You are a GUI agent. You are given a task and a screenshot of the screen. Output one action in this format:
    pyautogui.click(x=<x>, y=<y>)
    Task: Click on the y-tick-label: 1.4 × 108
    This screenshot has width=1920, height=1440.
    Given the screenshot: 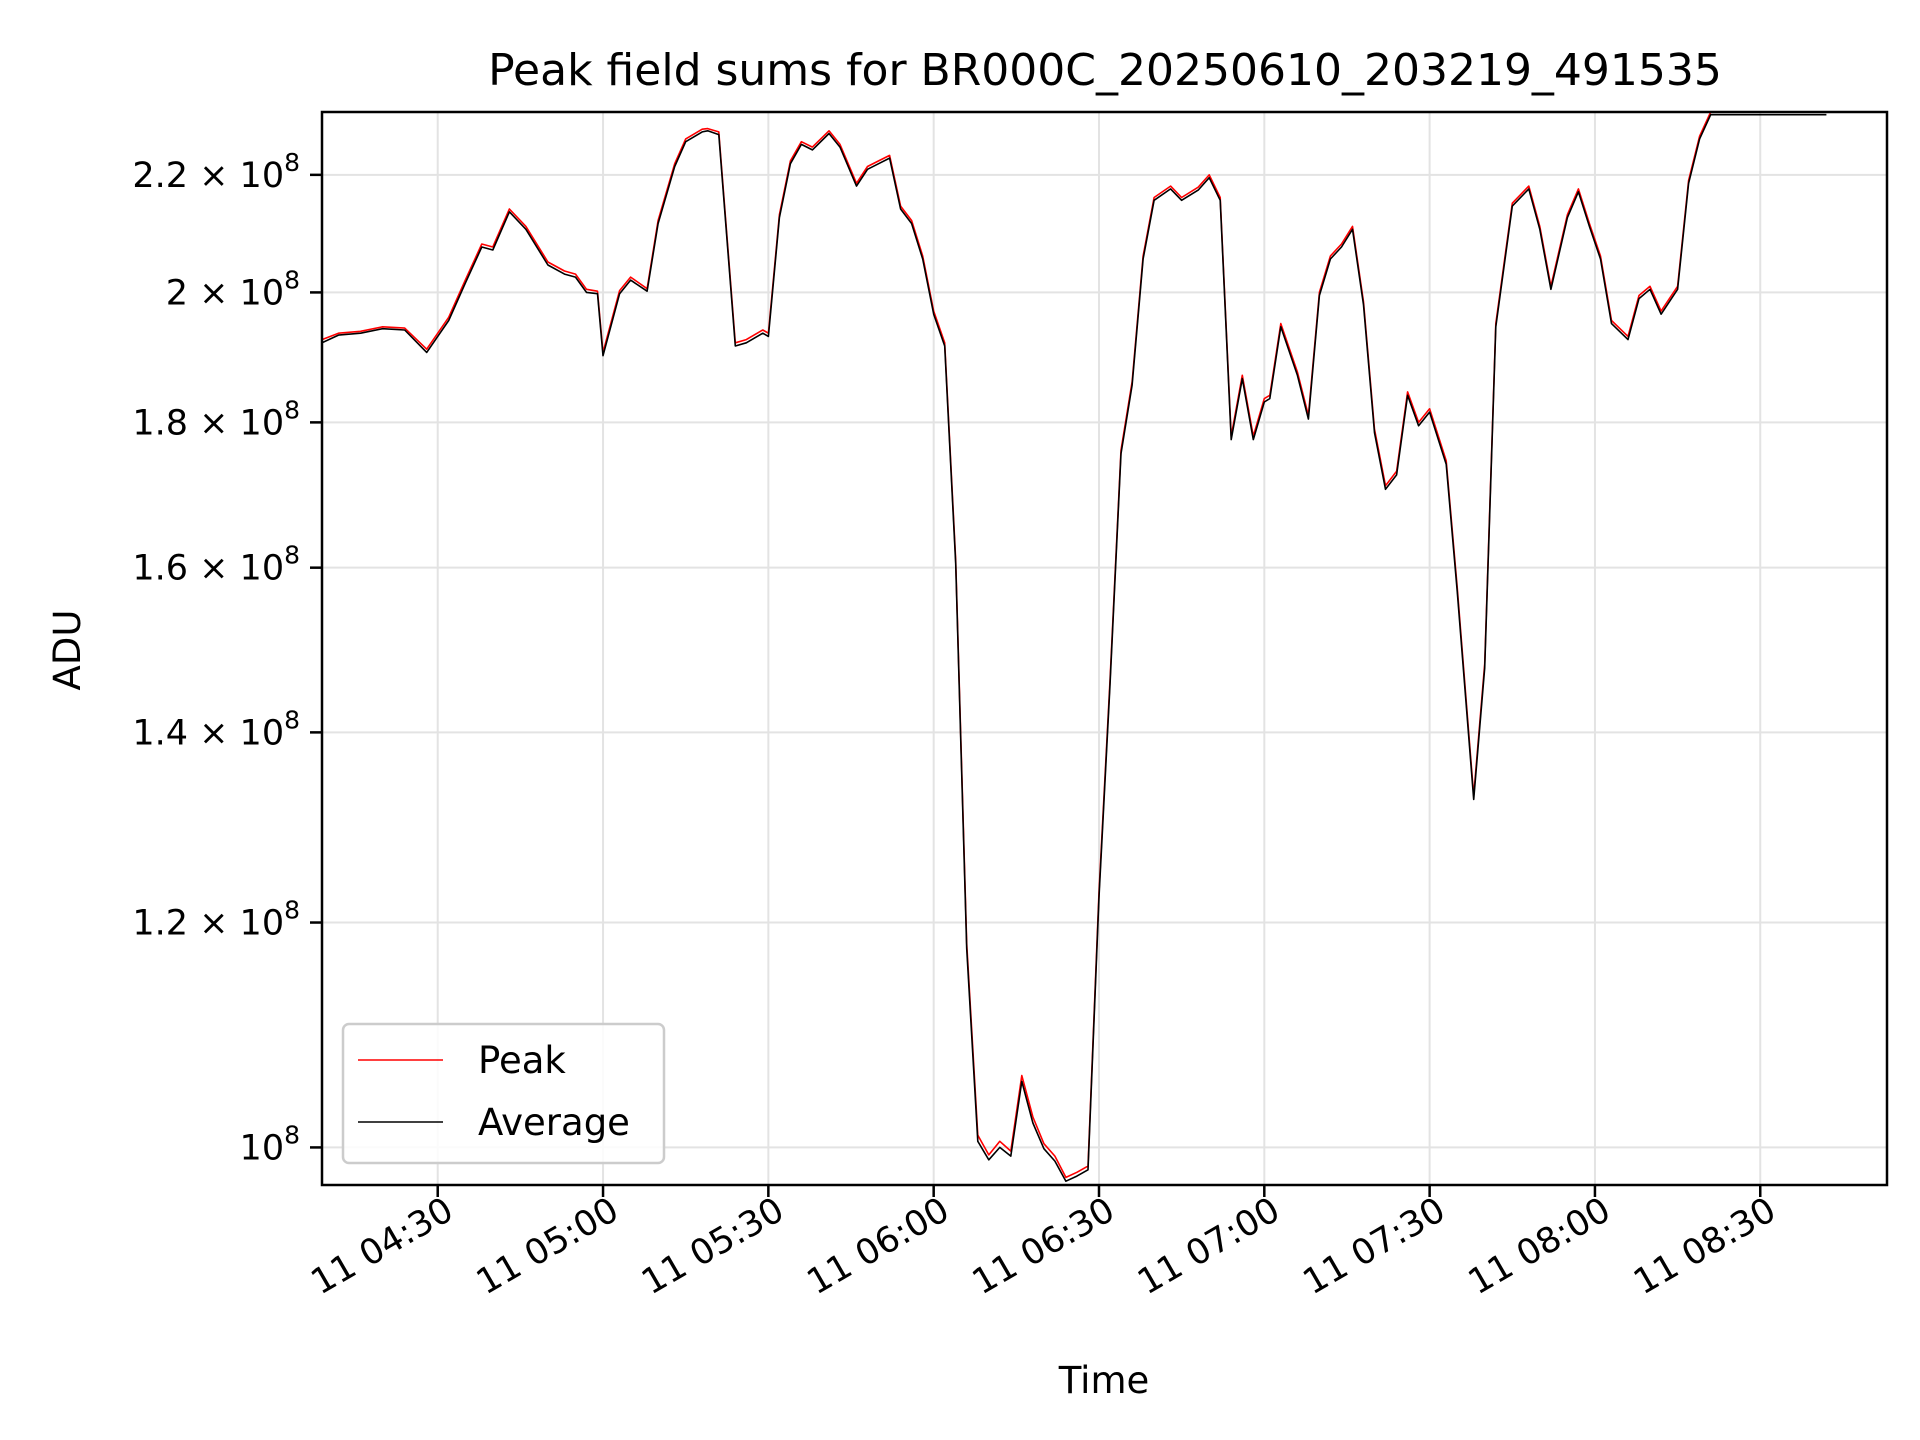 What is the action you would take?
    pyautogui.click(x=216, y=729)
    